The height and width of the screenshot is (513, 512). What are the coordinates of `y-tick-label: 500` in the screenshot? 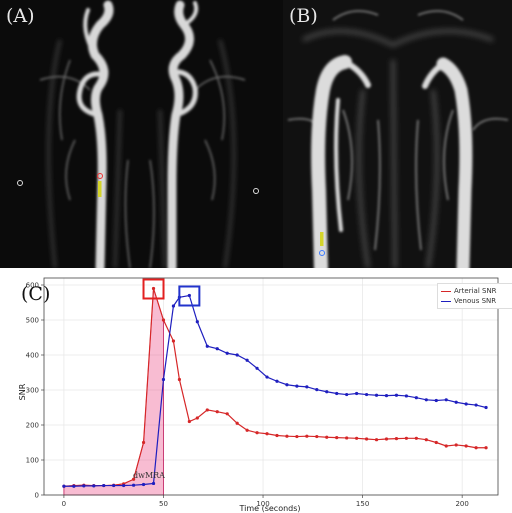 It's located at (32, 321).